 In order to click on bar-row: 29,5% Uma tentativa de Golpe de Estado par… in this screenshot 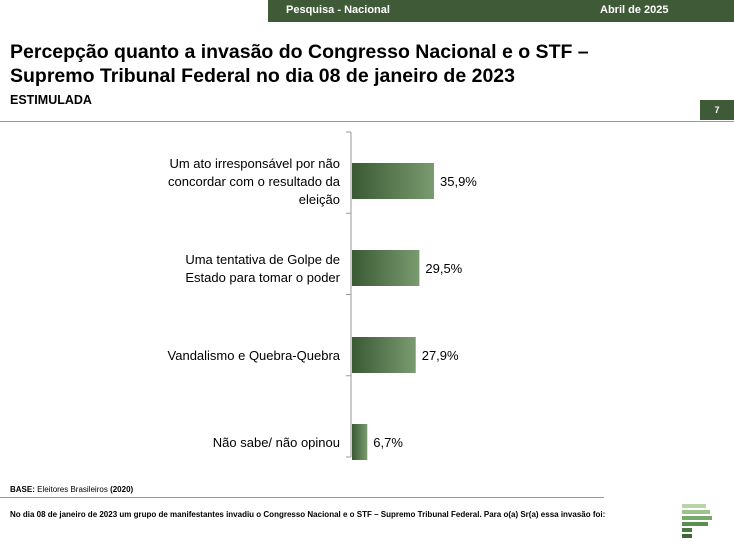, I will do `click(324, 268)`.